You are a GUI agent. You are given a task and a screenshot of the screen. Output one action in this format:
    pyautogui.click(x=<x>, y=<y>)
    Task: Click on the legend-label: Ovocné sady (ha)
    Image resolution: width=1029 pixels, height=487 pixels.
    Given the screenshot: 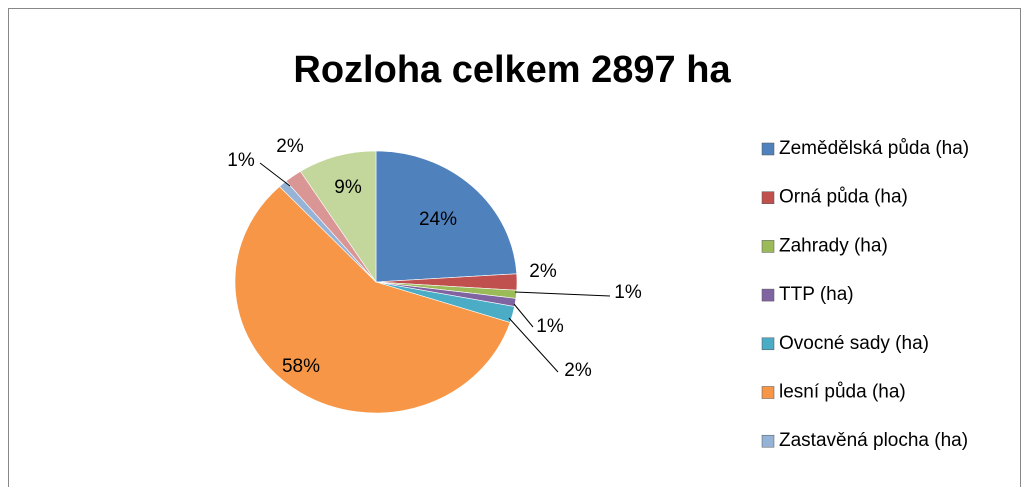 What is the action you would take?
    pyautogui.click(x=854, y=343)
    